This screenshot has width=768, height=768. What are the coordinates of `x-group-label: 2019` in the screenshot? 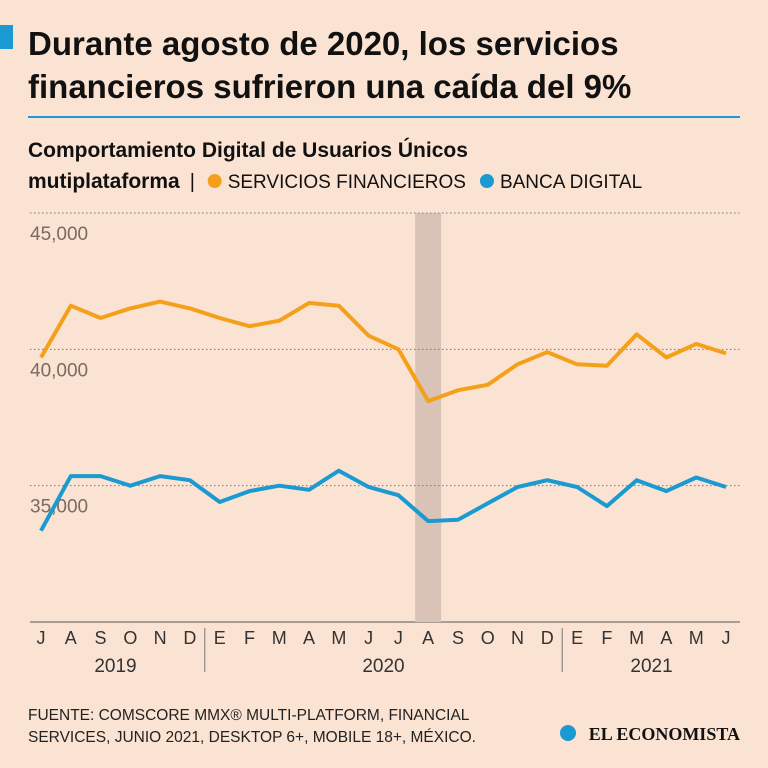 It's located at (115, 666).